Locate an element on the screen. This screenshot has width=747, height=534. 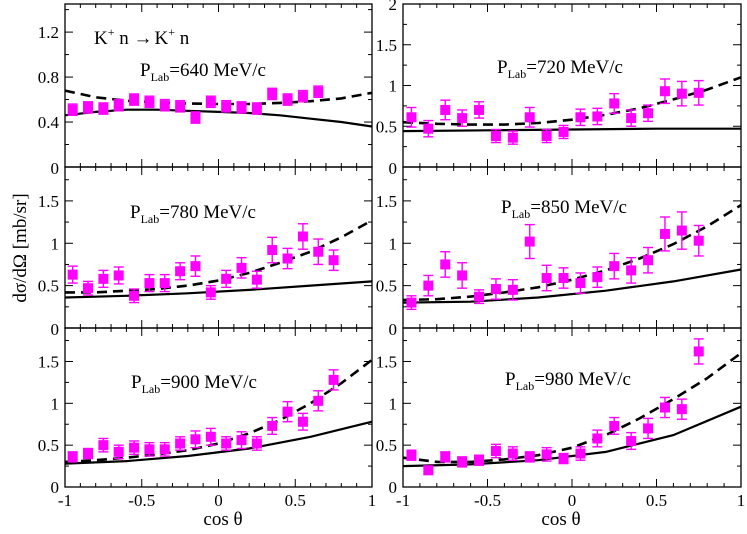
y-tick-label: 1.2 is located at coordinates (48, 32).